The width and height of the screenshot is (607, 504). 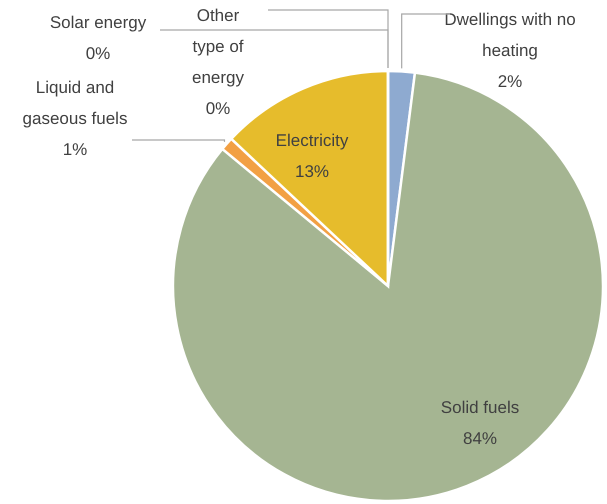 I want to click on data-label: 13%, so click(x=312, y=171).